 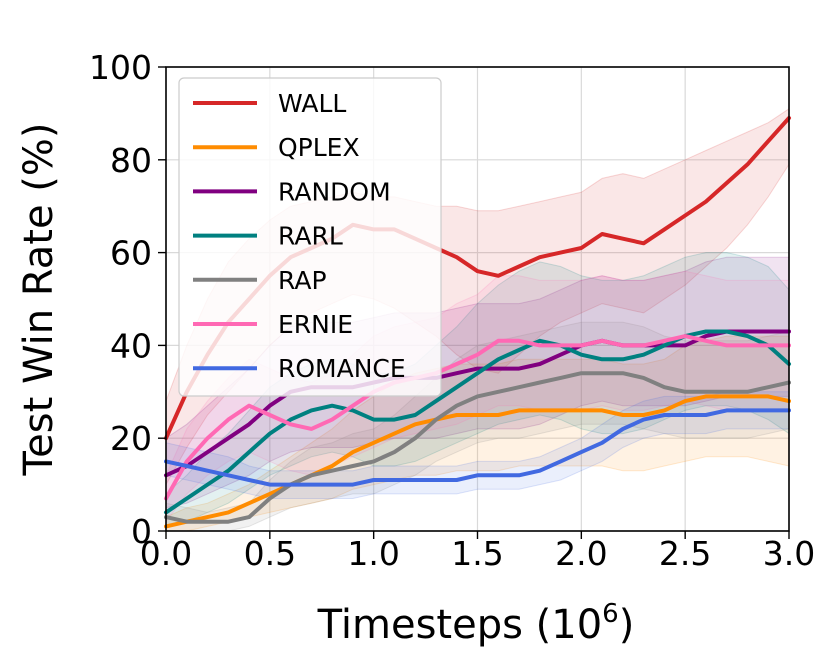 I want to click on x-tick-label: 2.5, so click(x=685, y=553).